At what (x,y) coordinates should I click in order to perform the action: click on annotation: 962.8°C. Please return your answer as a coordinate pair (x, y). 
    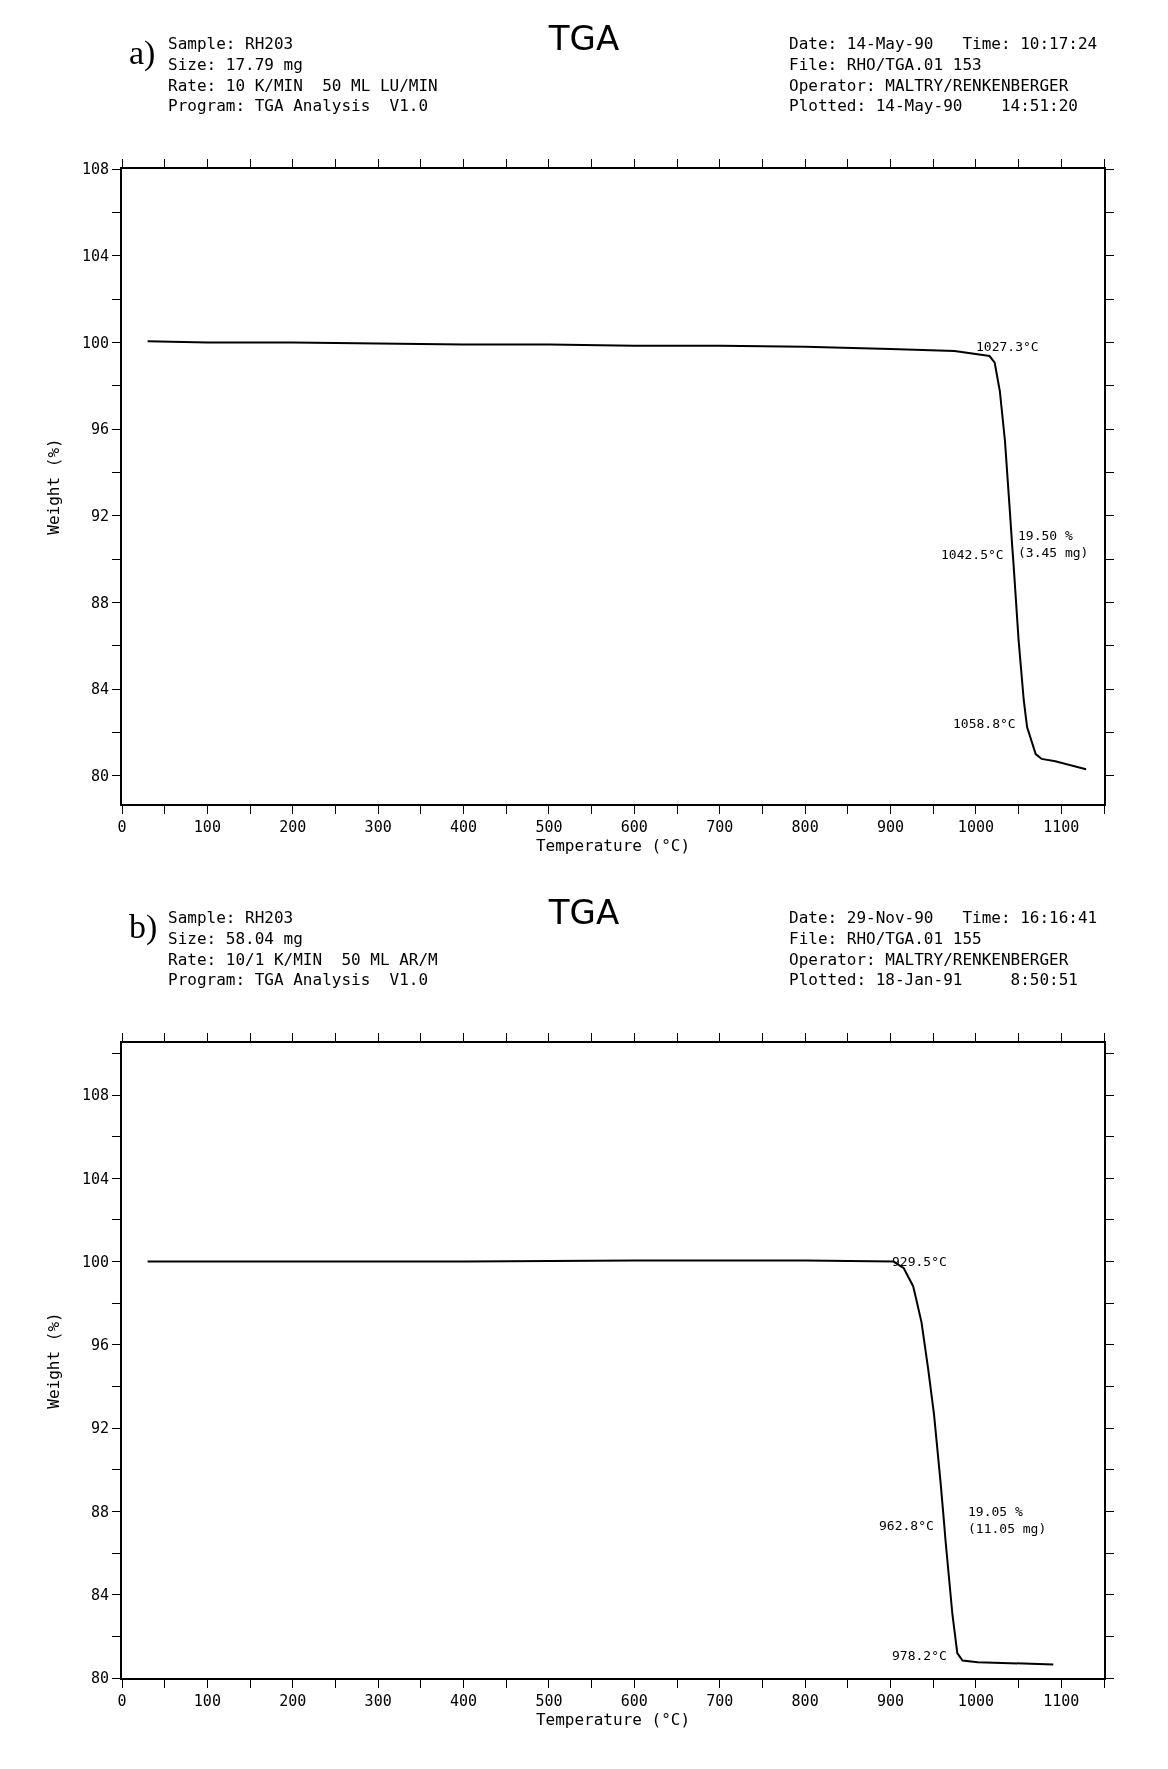
    Looking at the image, I should click on (906, 1525).